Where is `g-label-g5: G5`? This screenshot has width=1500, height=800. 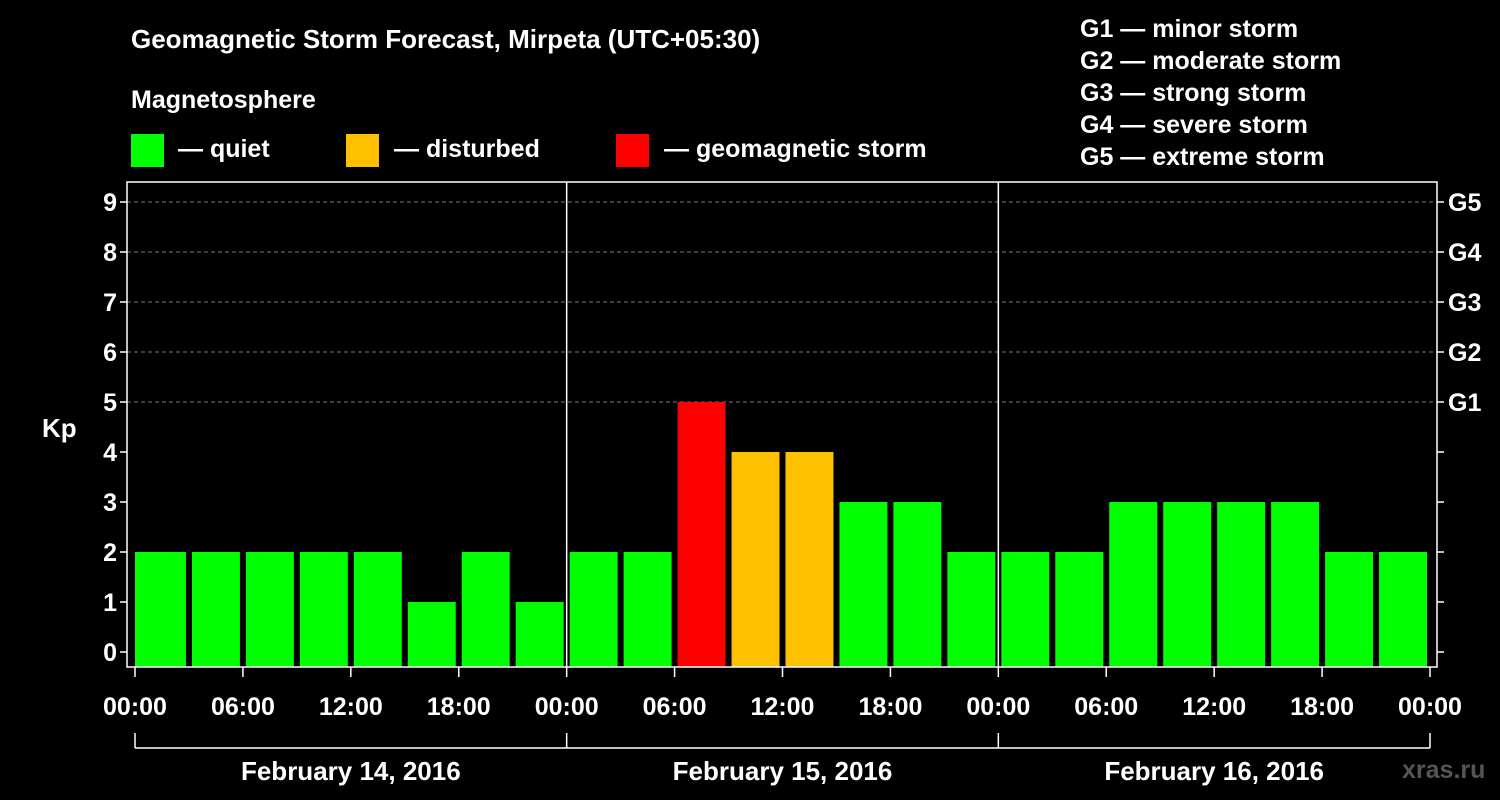
g-label-g5: G5 is located at coordinates (1464, 203).